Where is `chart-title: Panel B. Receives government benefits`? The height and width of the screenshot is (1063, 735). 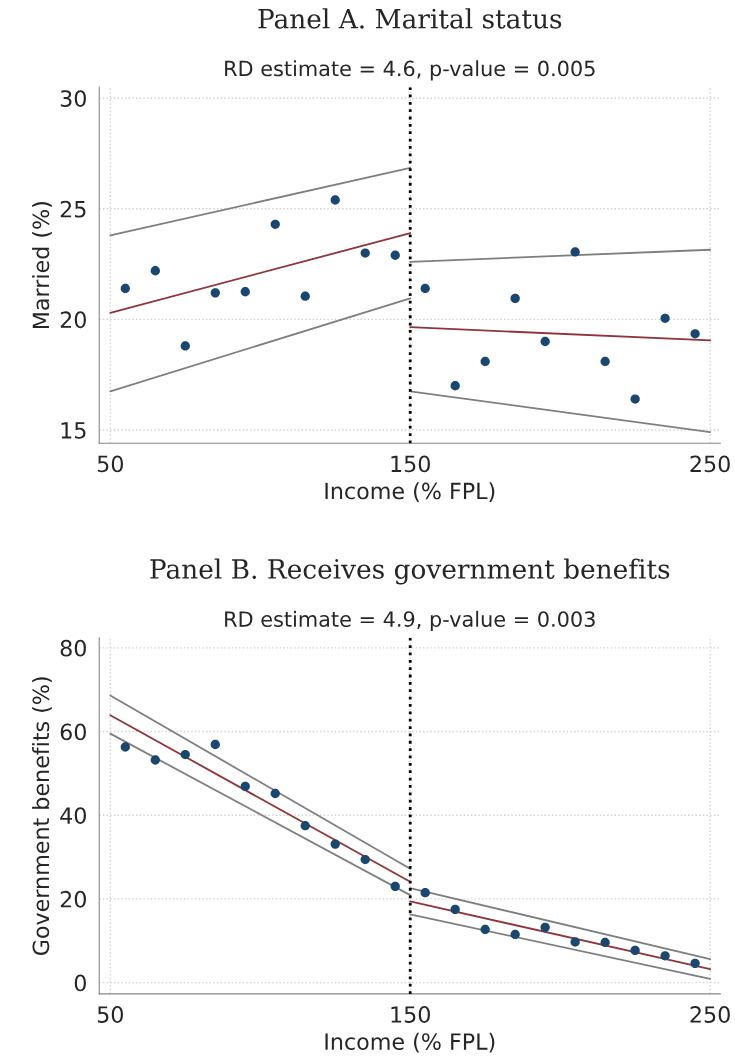 chart-title: Panel B. Receives government benefits is located at coordinates (410, 571).